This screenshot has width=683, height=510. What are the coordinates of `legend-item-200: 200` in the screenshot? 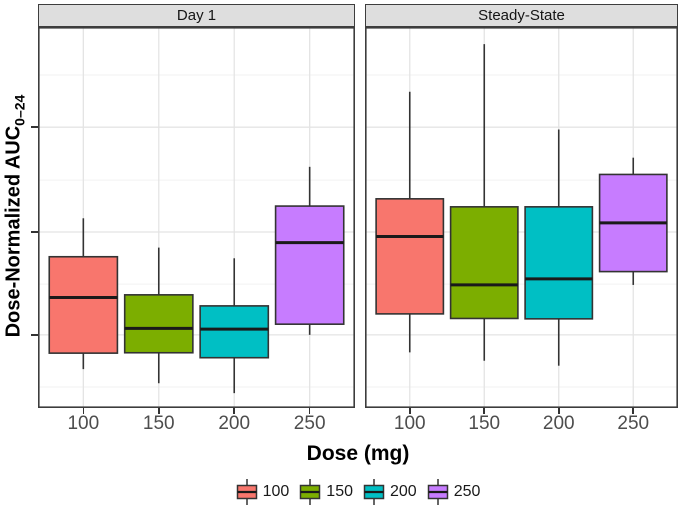 It's located at (390, 492).